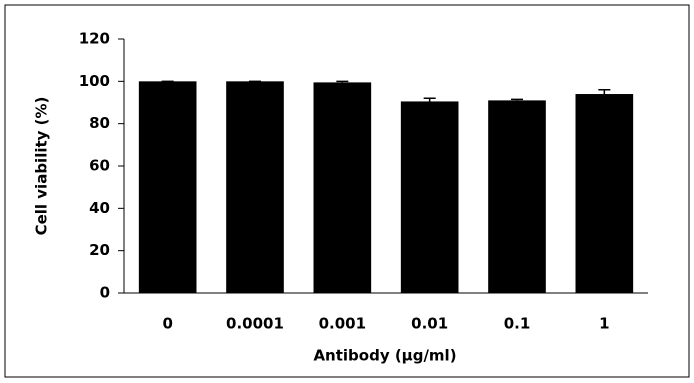 This screenshot has height=383, width=694. What do you see at coordinates (94, 81) in the screenshot?
I see `y-tick-label: 100` at bounding box center [94, 81].